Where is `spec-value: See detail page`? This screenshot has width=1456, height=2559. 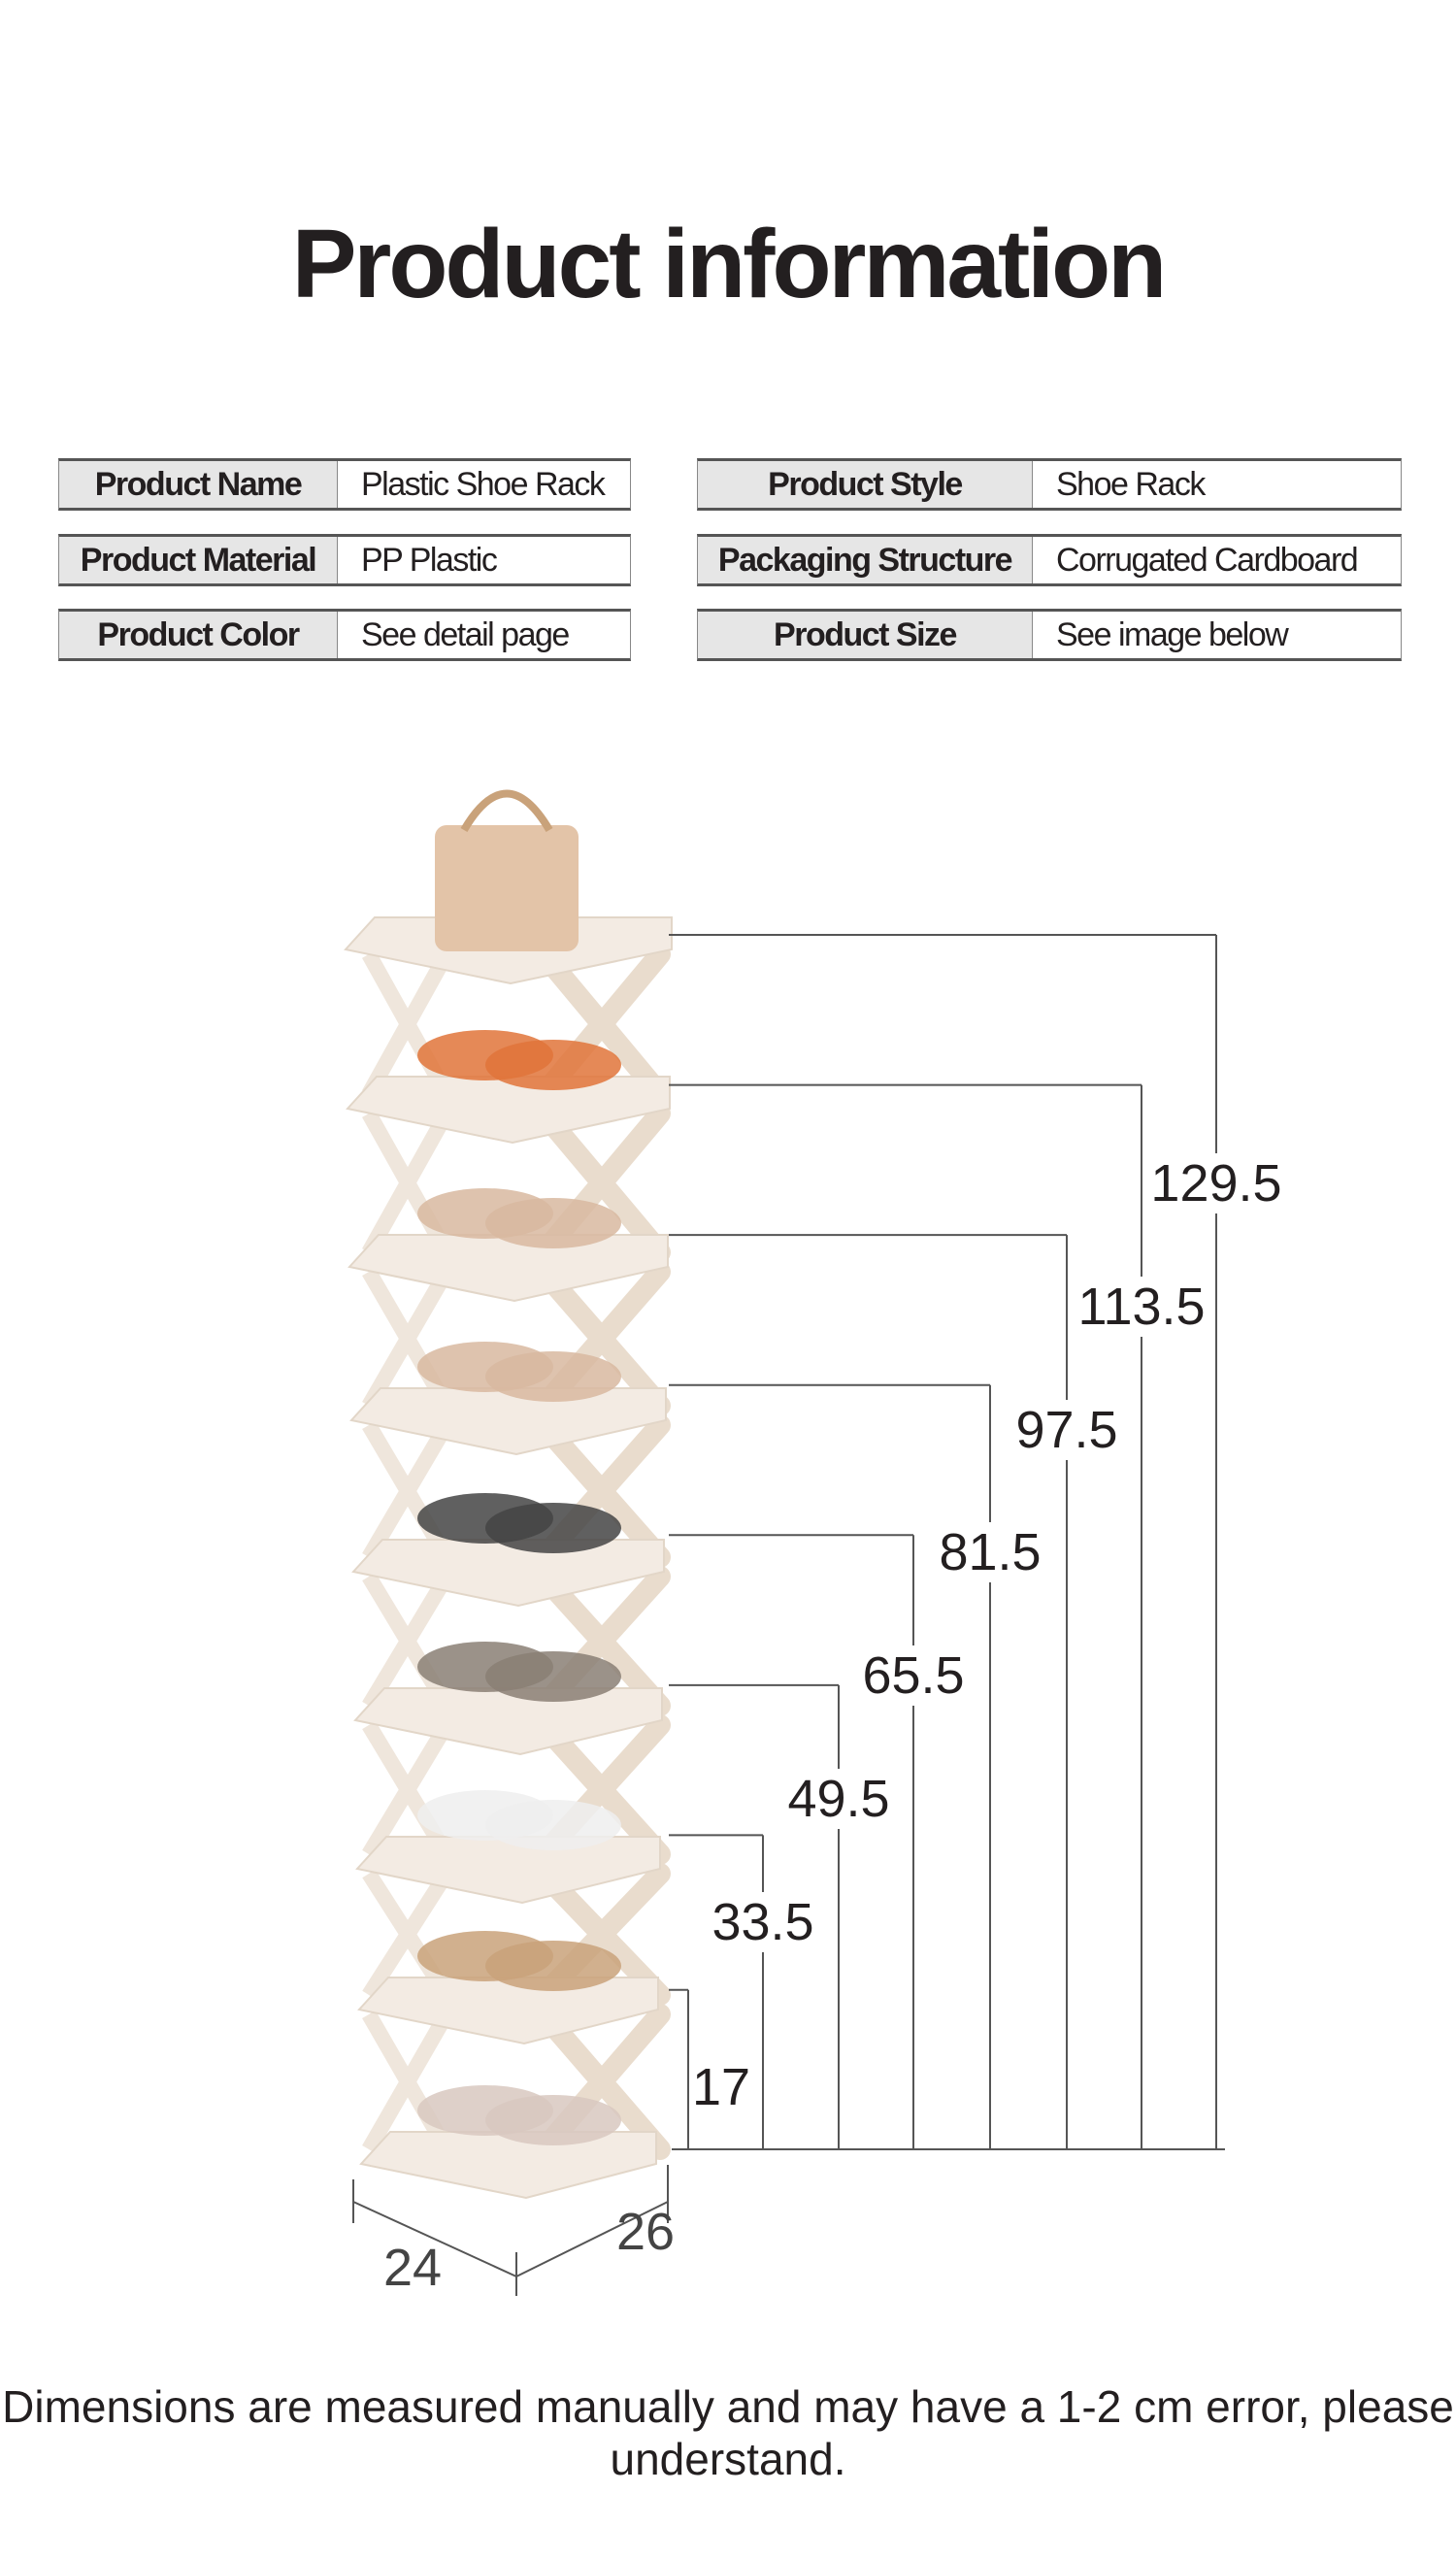
spec-value: See detail page is located at coordinates (484, 635).